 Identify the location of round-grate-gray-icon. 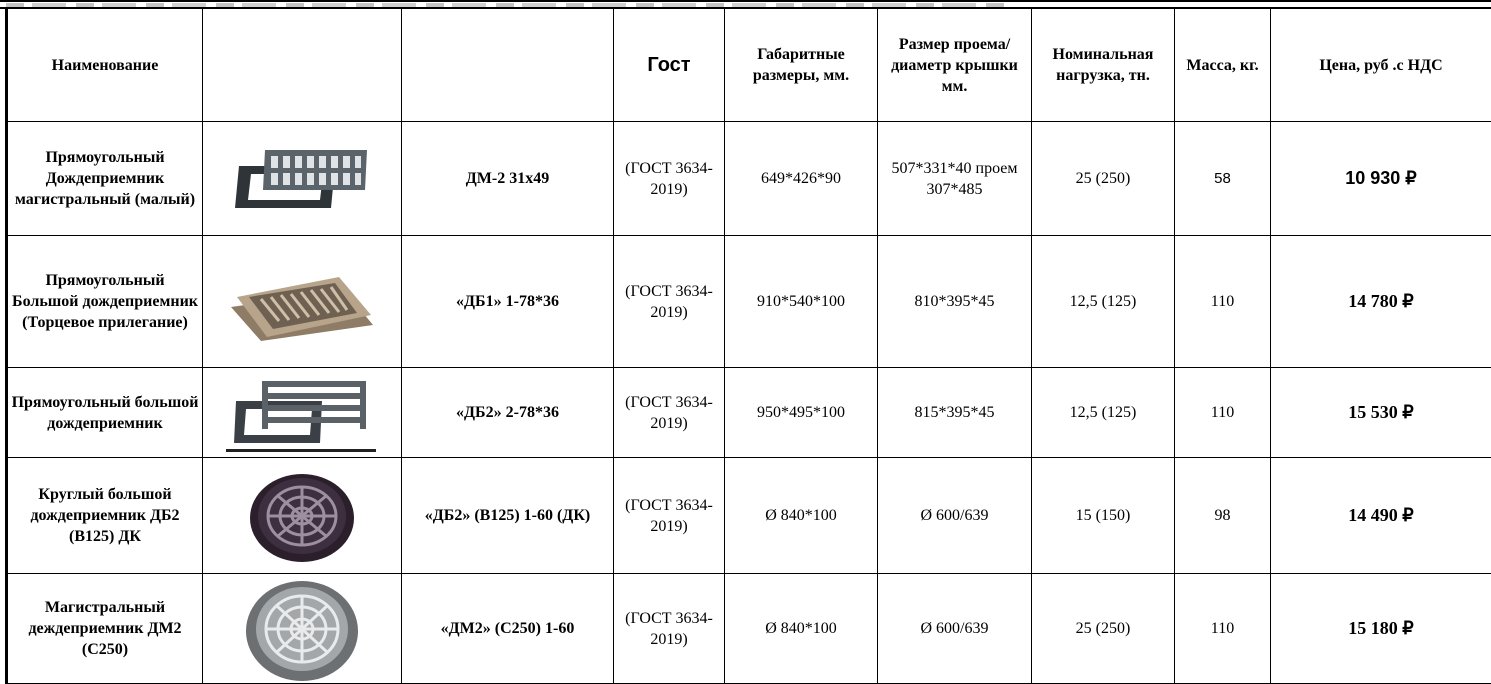
(302, 629).